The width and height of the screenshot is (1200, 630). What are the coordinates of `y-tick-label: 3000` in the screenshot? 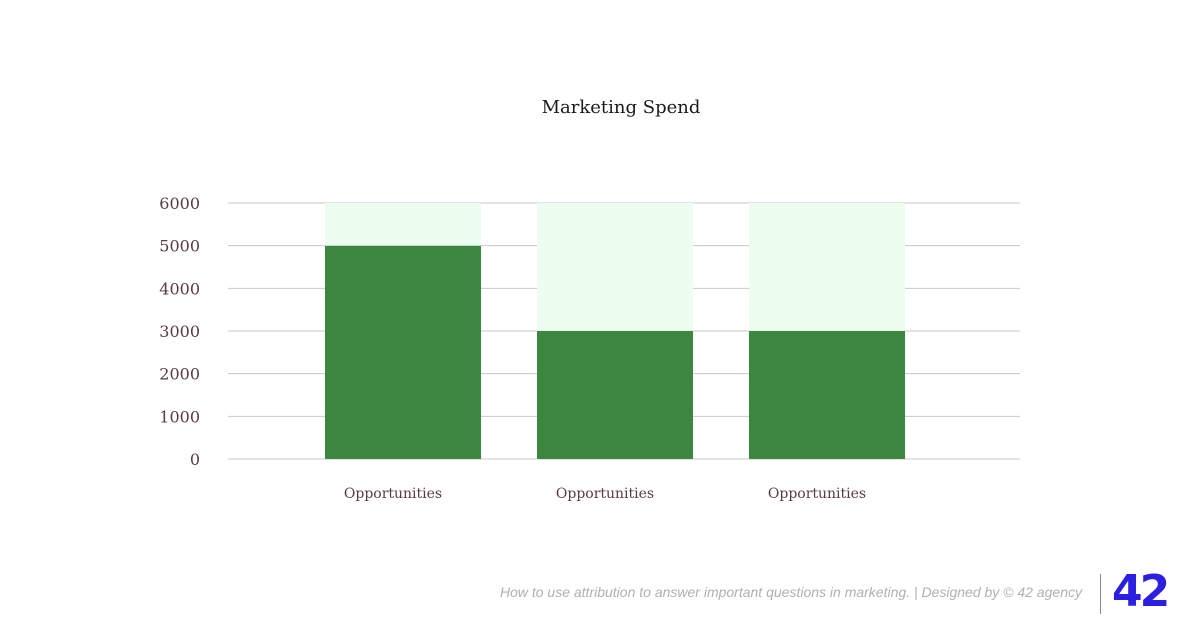 It's located at (179, 331).